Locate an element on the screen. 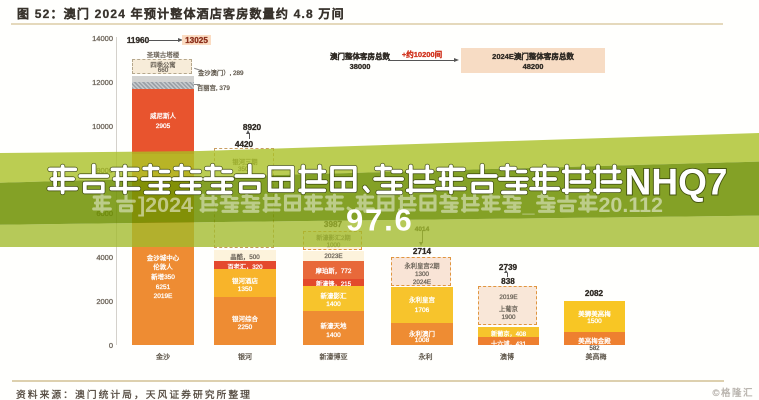  svg-text: 97.6 is located at coordinates (380, 220).